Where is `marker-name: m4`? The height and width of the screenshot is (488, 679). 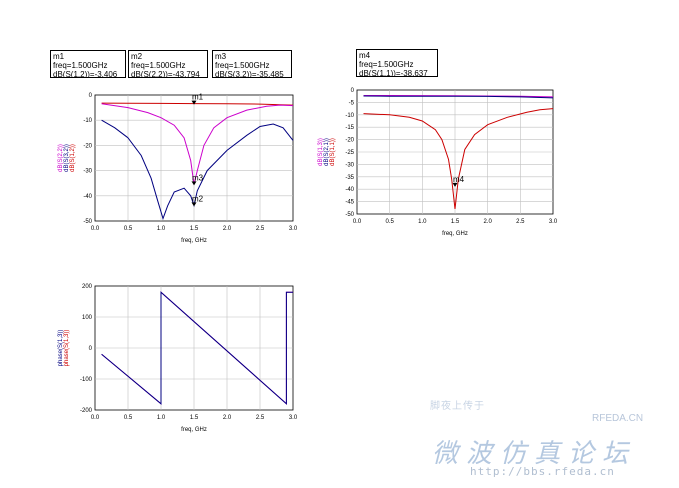
marker-name: m4 is located at coordinates (365, 55).